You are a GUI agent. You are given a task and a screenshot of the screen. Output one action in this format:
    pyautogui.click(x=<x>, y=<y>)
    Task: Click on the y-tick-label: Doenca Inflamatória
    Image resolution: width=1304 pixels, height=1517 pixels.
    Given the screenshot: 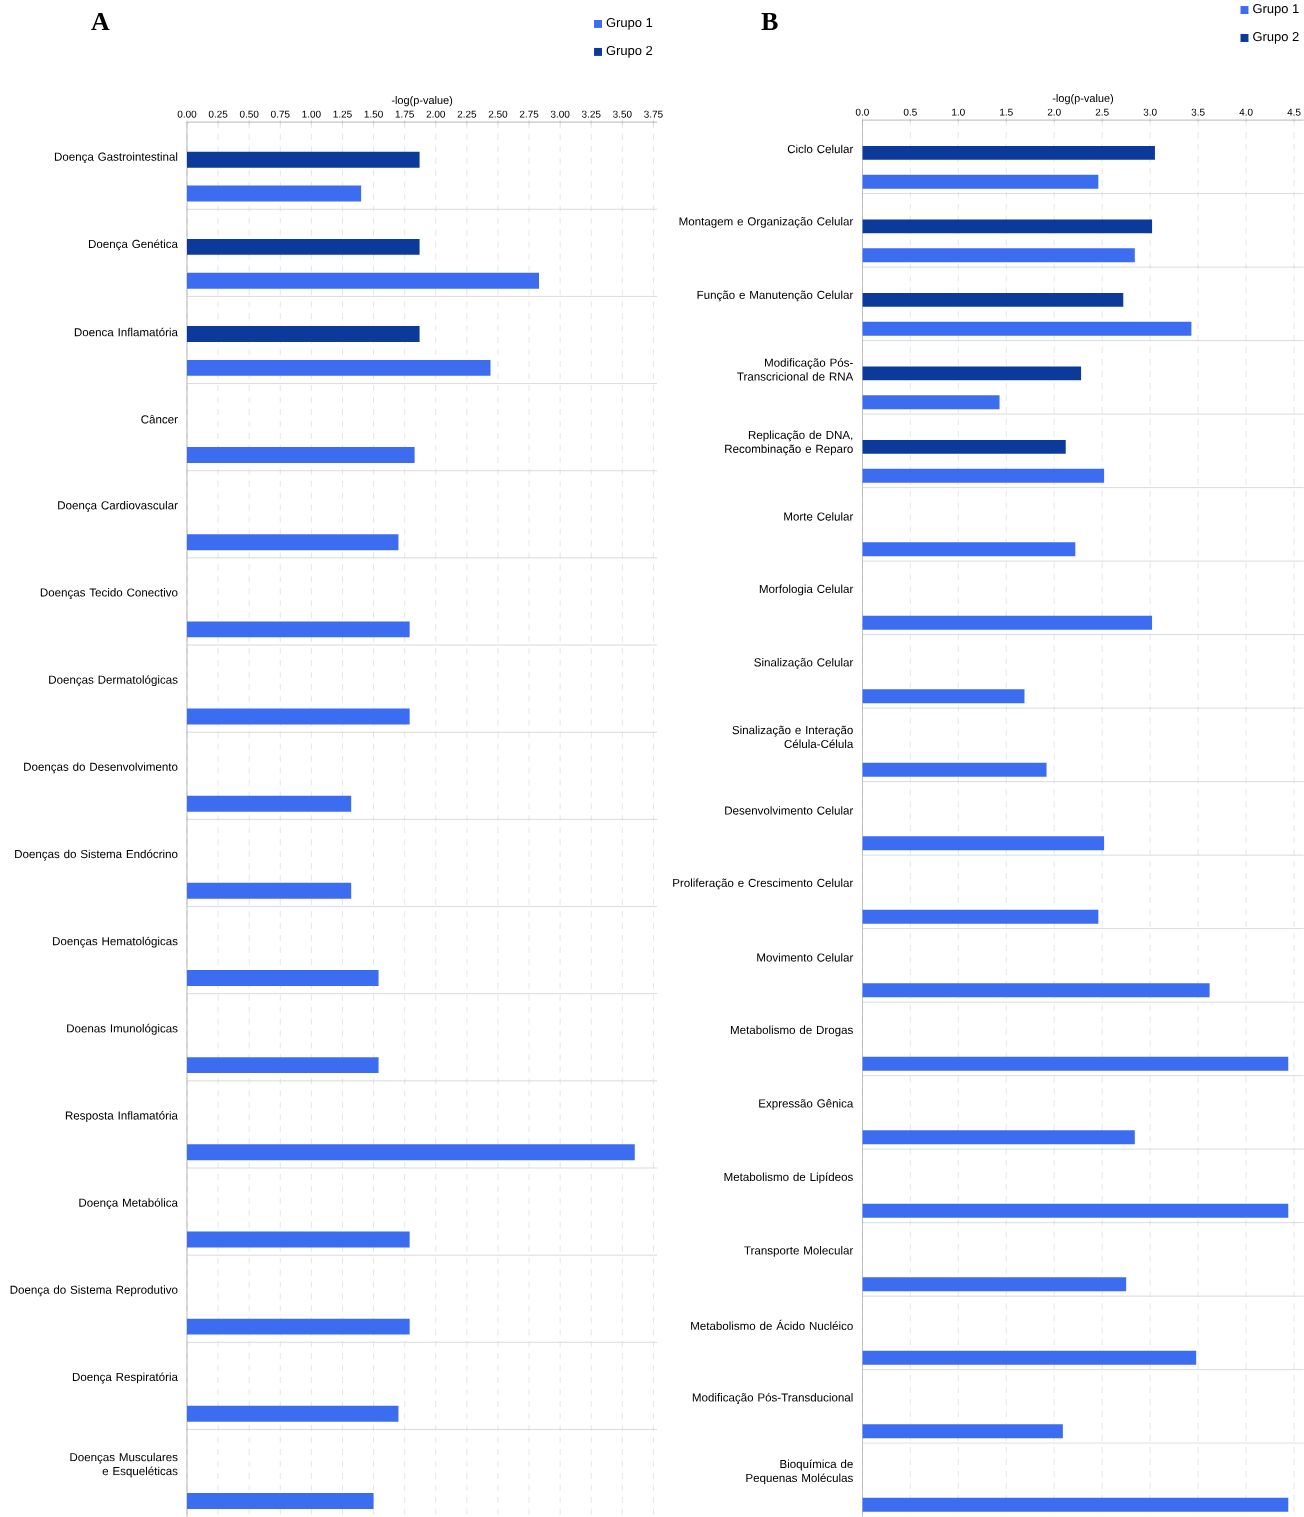 What is the action you would take?
    pyautogui.click(x=126, y=332)
    